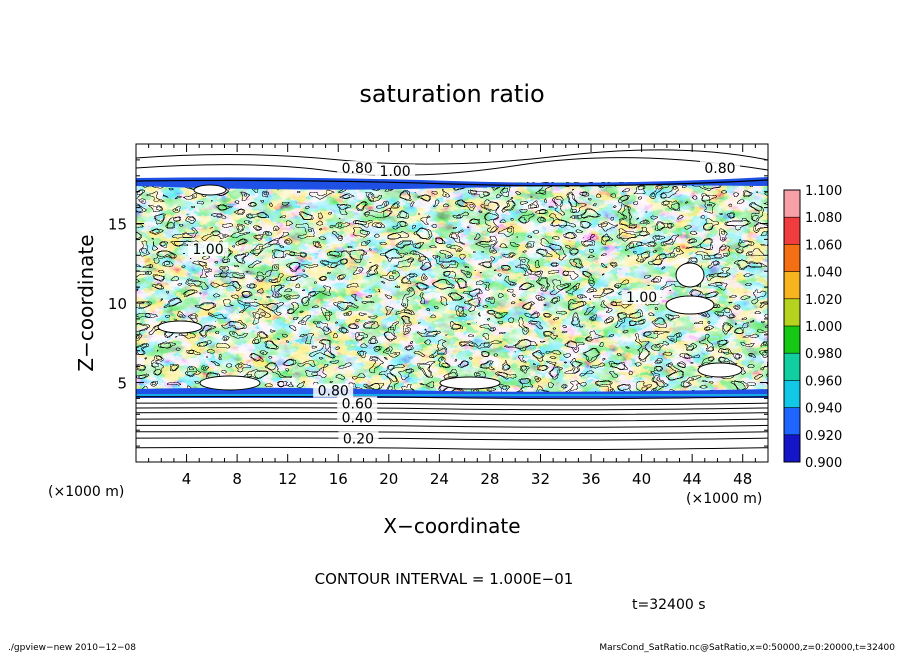 The height and width of the screenshot is (654, 904). I want to click on contour-label: 0.20, so click(358, 439).